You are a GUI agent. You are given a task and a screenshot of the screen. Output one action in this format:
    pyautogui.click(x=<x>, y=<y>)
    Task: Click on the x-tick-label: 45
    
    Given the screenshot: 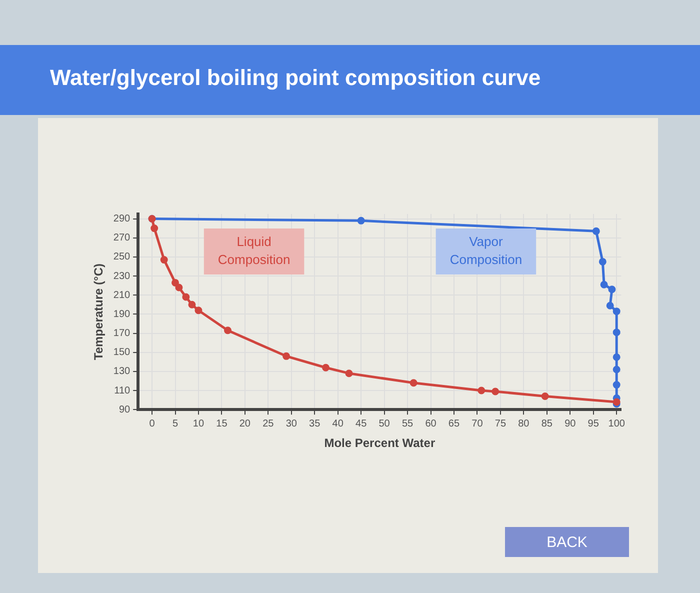 What is the action you would take?
    pyautogui.click(x=362, y=424)
    